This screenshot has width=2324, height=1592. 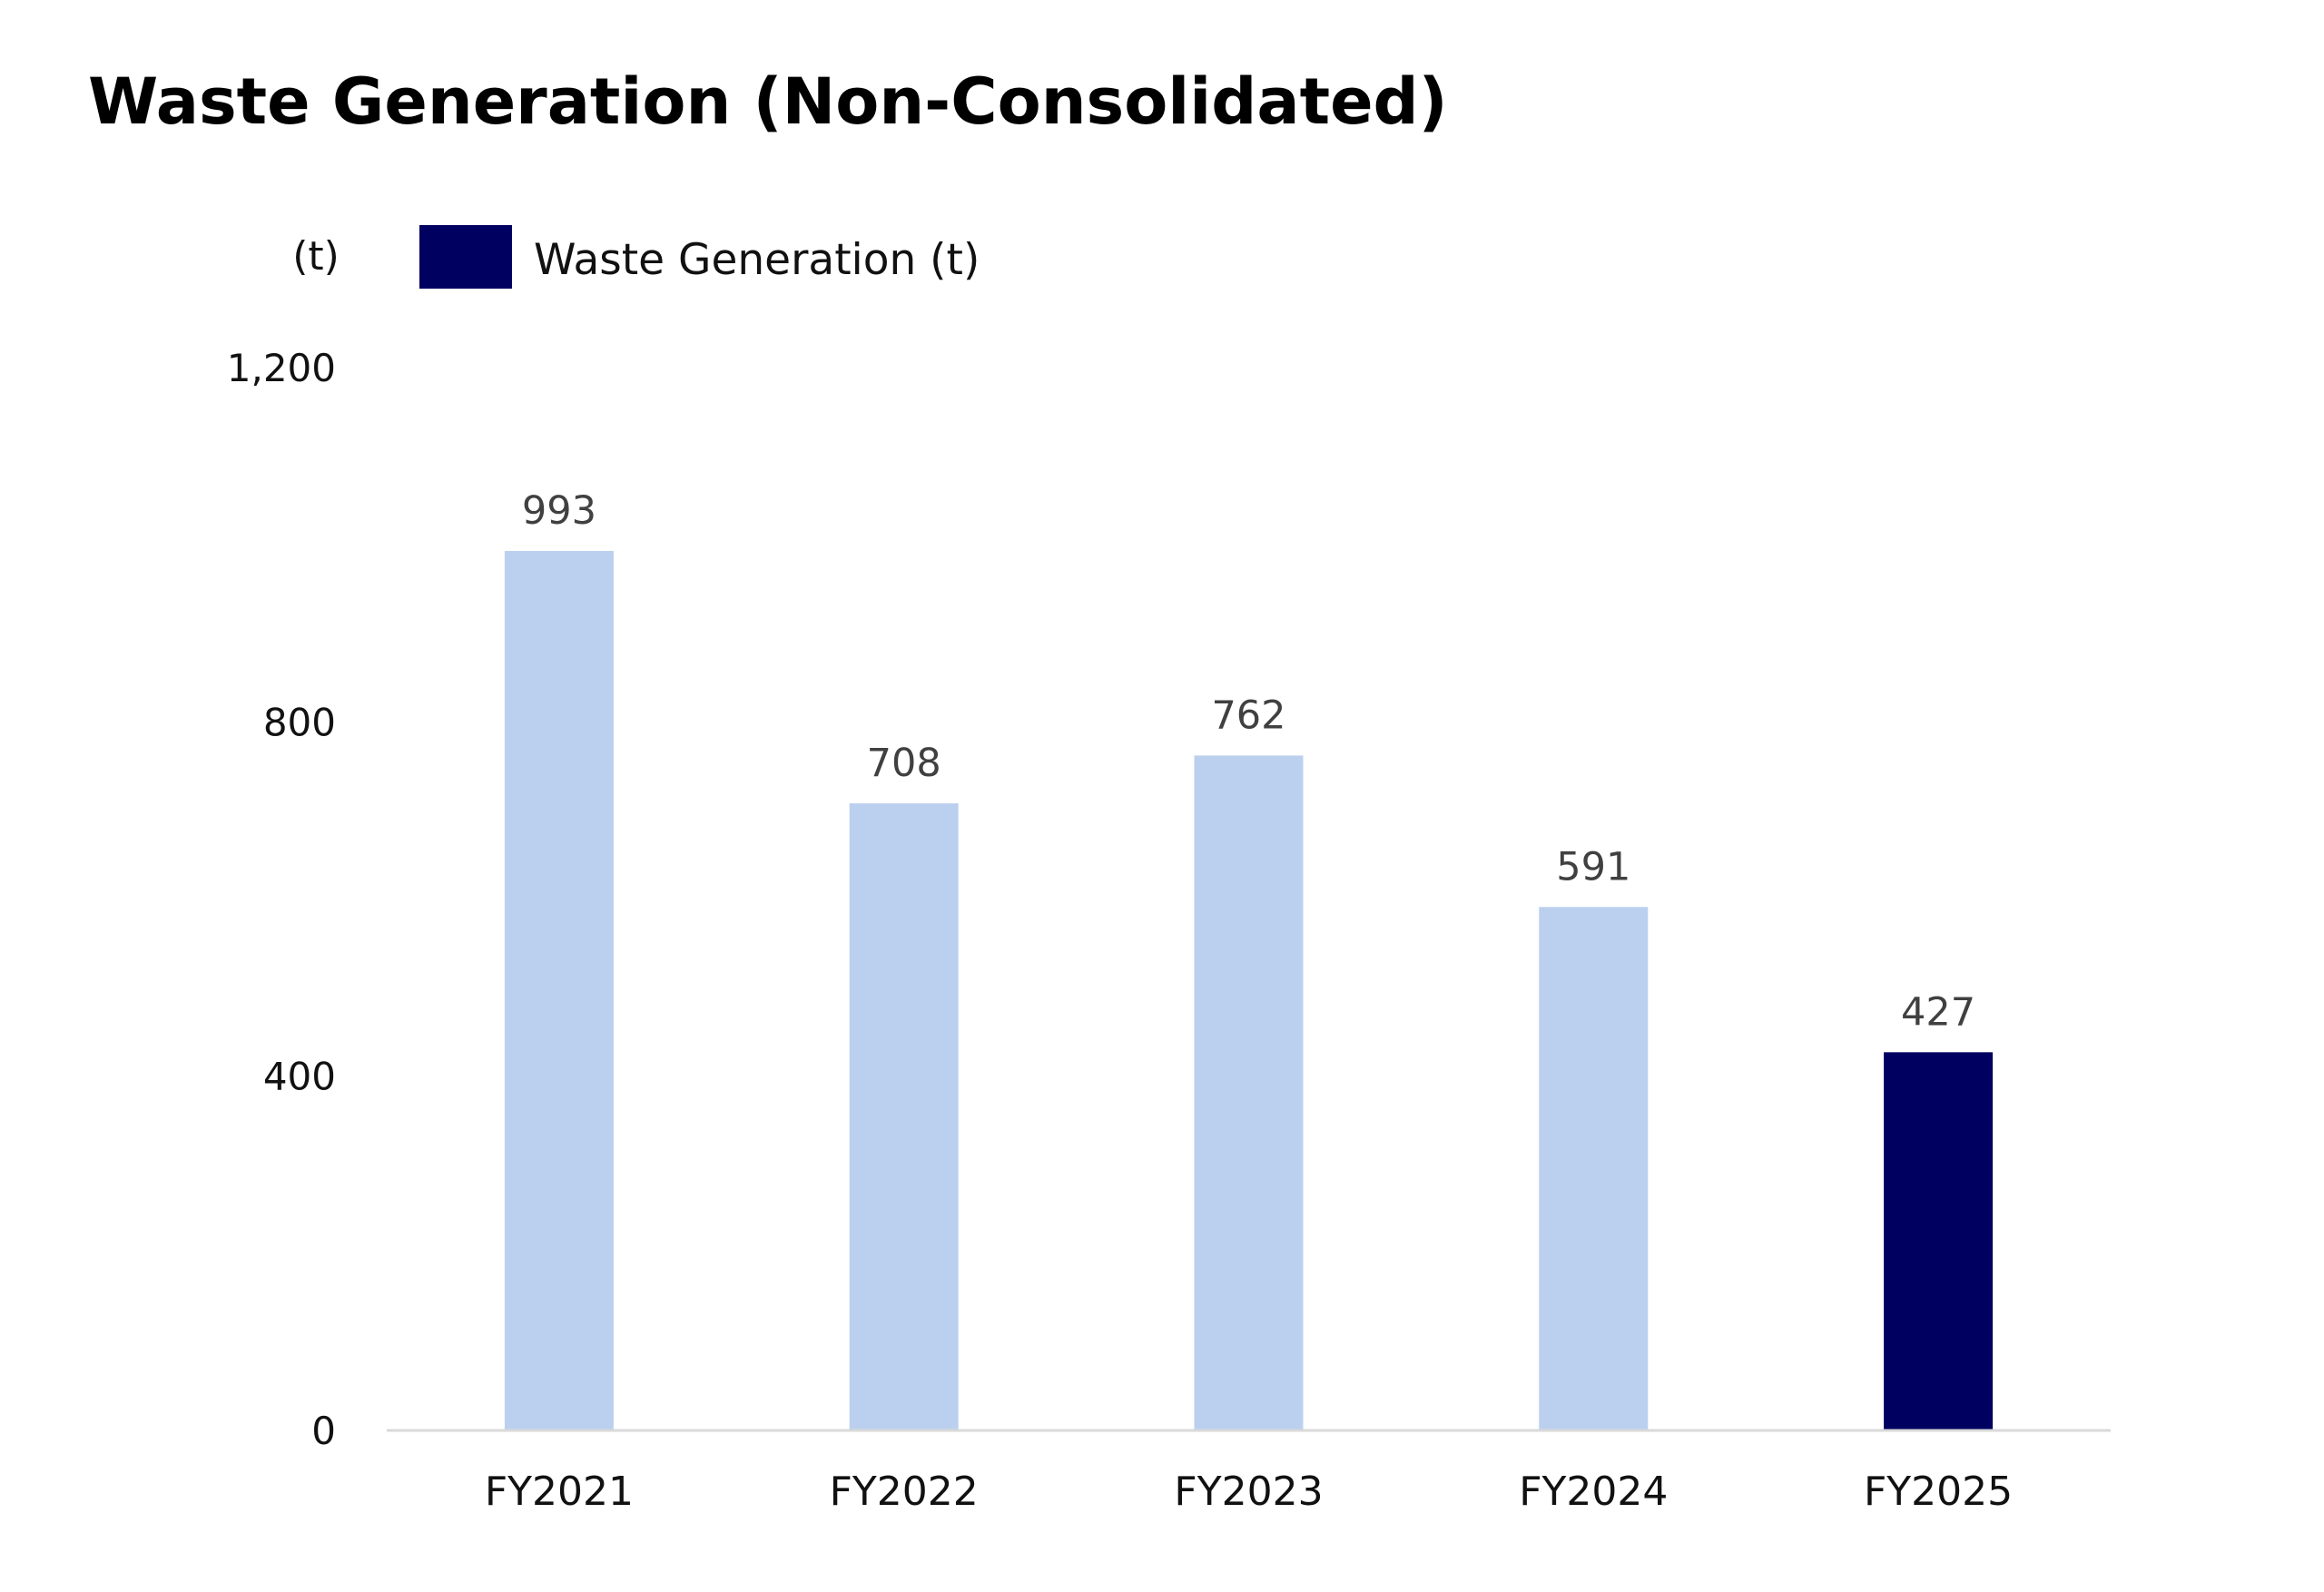 What do you see at coordinates (768, 101) in the screenshot?
I see `chart-title: Waste Generation (Non-Consolidated)` at bounding box center [768, 101].